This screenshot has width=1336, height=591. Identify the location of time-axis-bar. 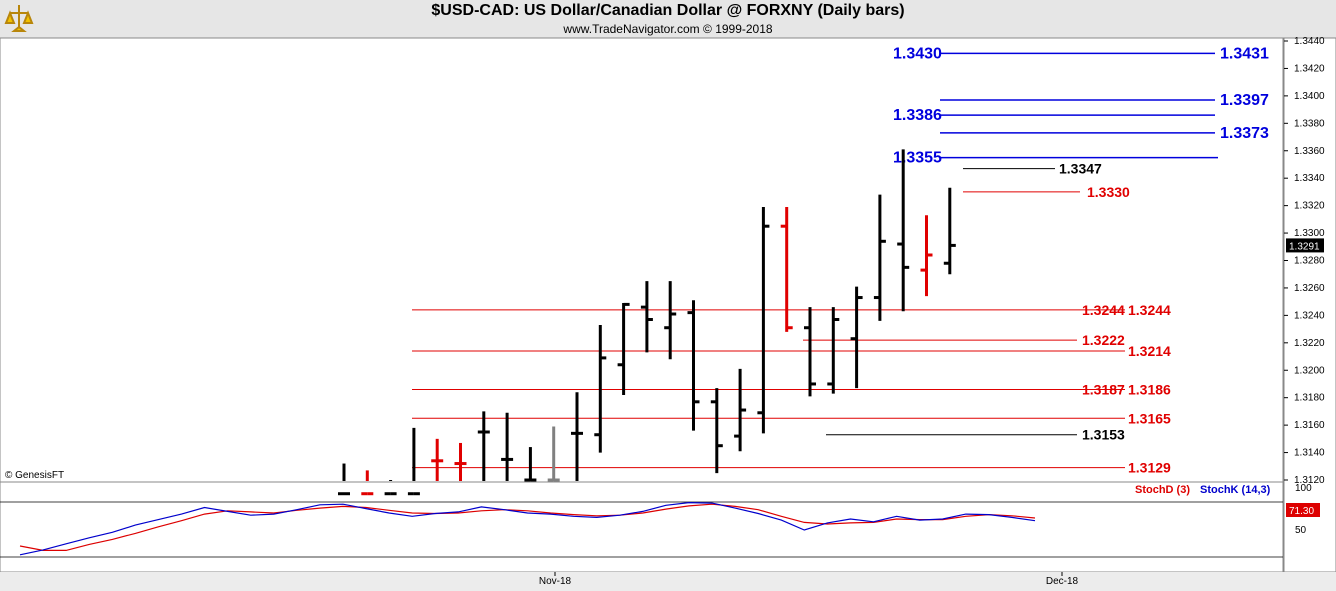
(668, 581).